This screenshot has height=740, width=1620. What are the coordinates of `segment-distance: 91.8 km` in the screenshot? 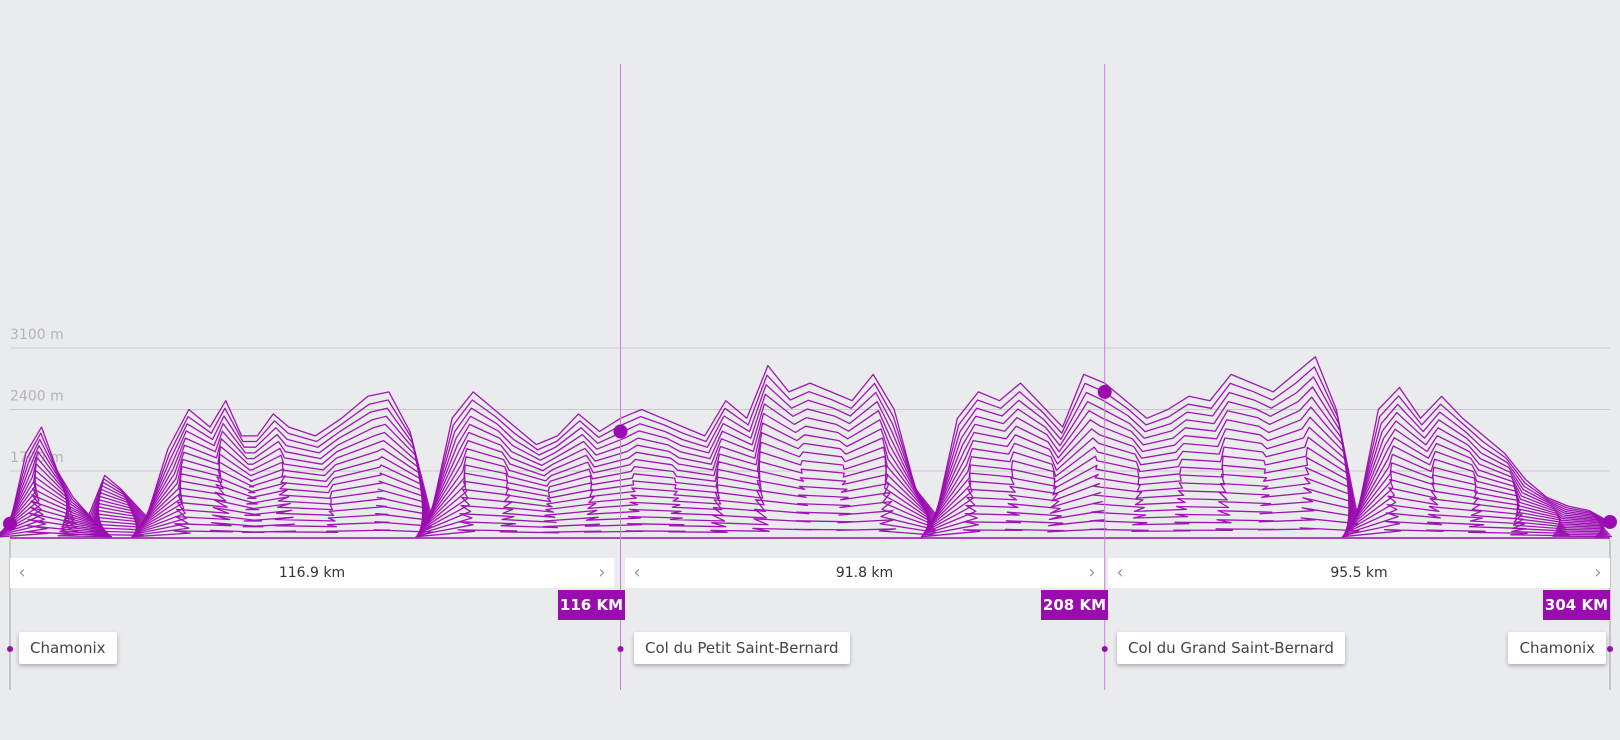 It's located at (864, 573).